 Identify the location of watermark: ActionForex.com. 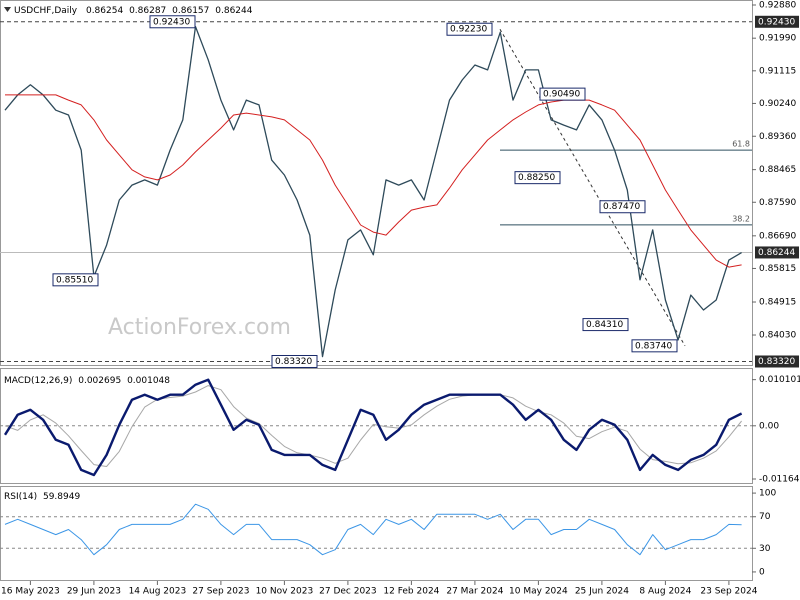
(199, 327).